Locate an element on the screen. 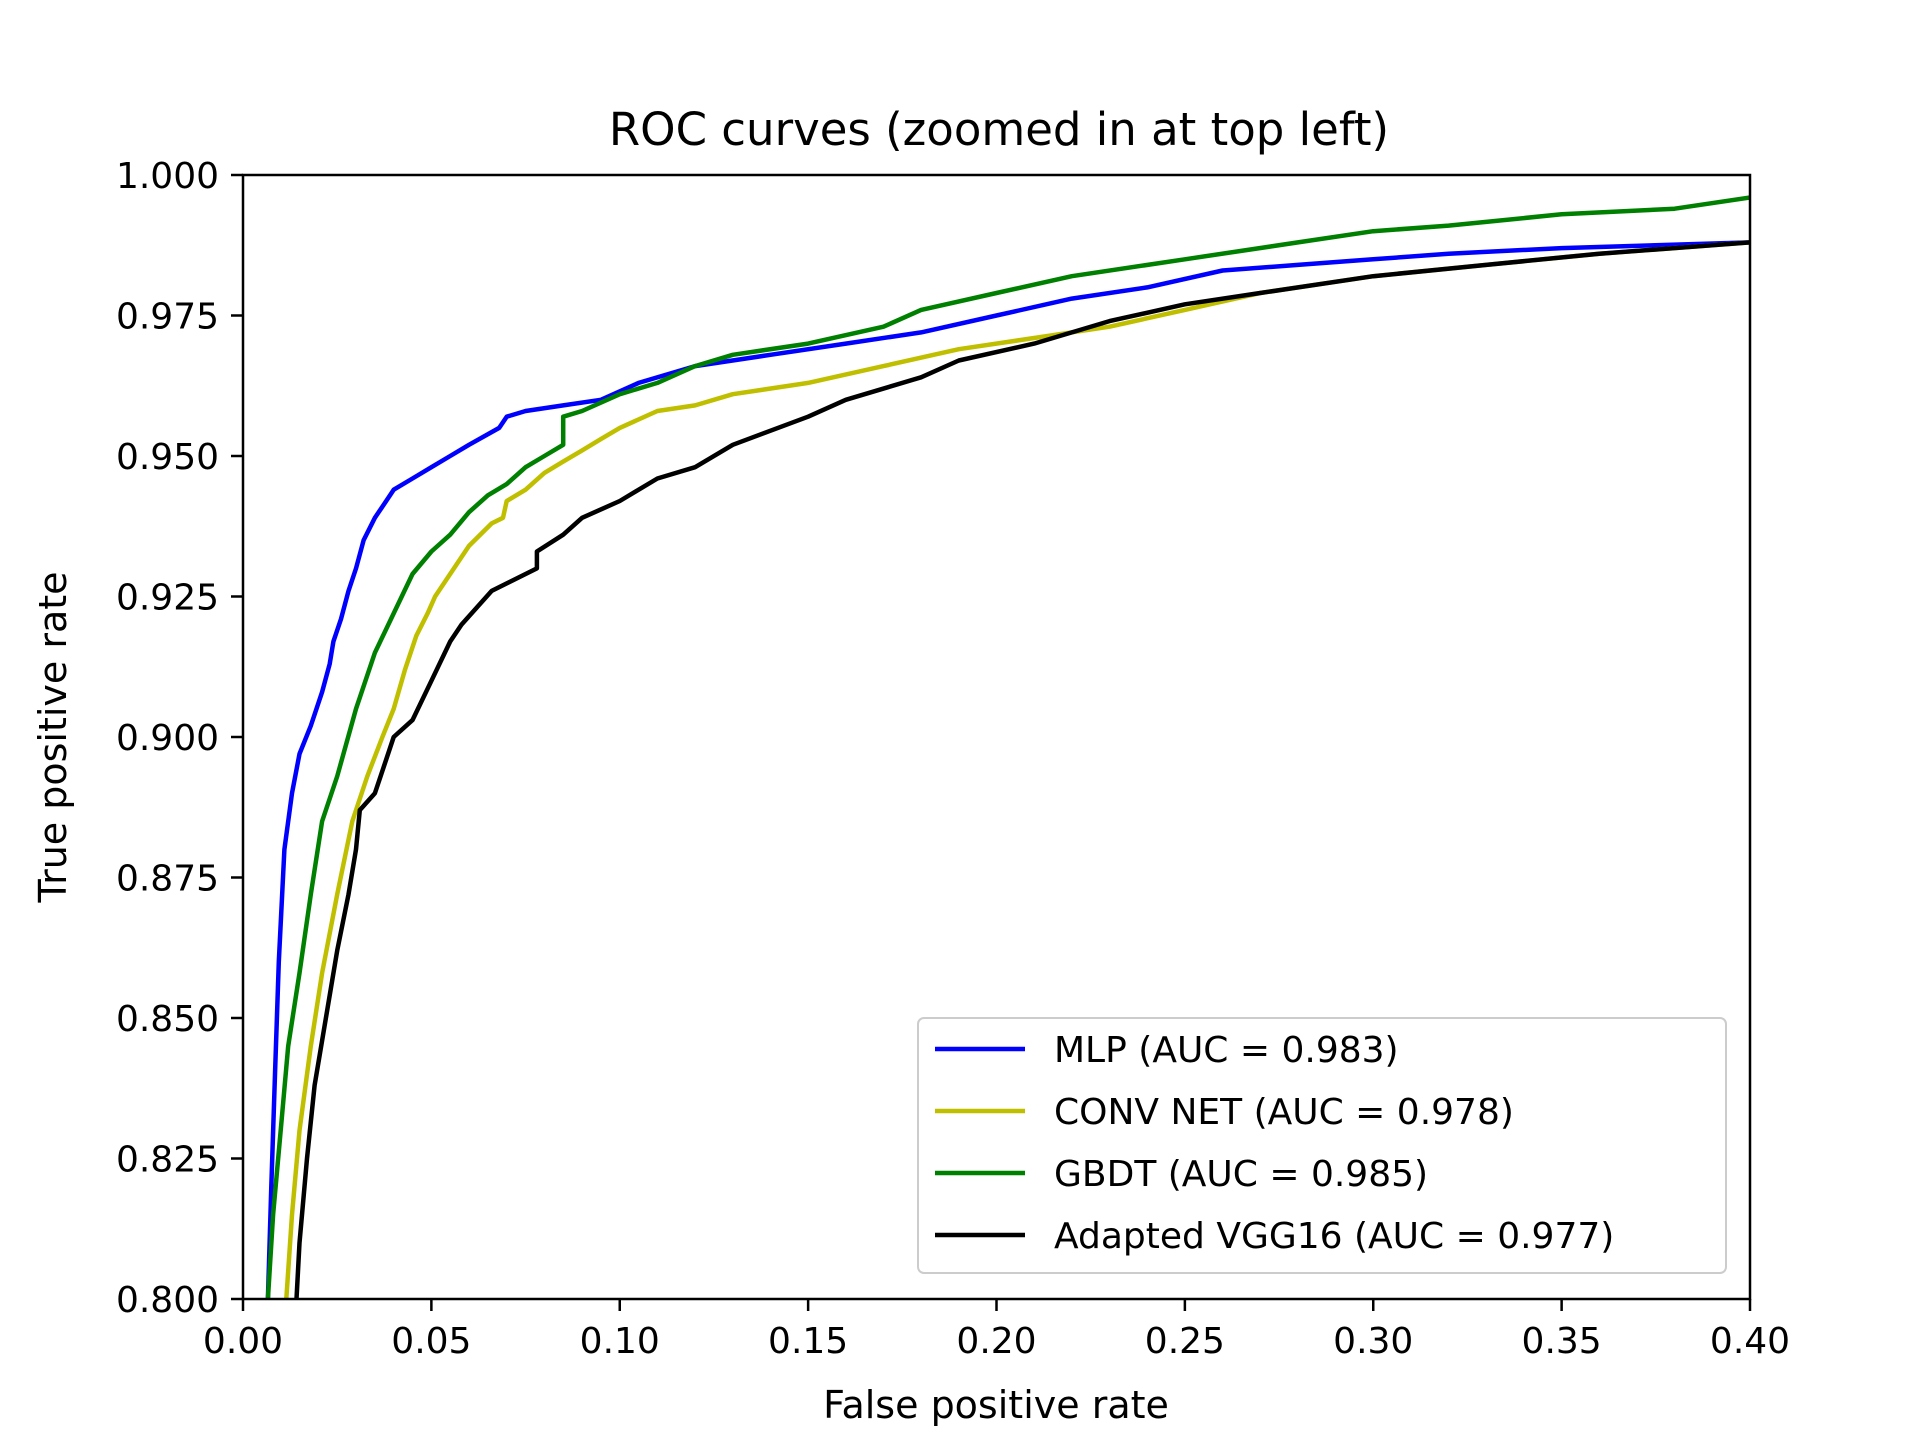 The width and height of the screenshot is (1920, 1440). y-tick-label: 0.950 is located at coordinates (167, 457).